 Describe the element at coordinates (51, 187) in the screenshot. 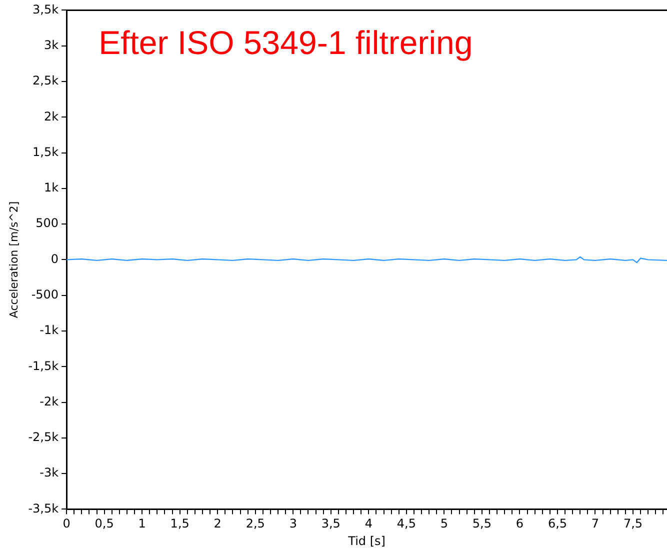

I see `y-tick-label: 1k` at that location.